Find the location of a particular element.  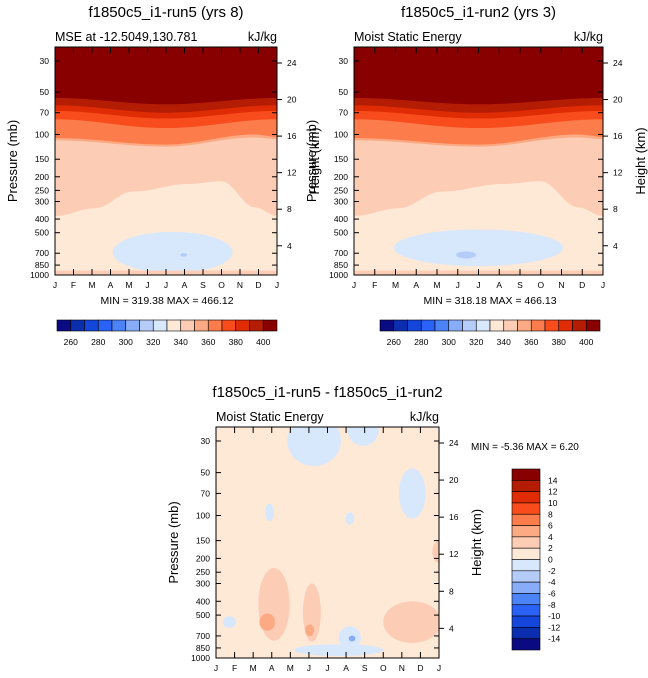

colorbar-label: -8 is located at coordinates (552, 605).